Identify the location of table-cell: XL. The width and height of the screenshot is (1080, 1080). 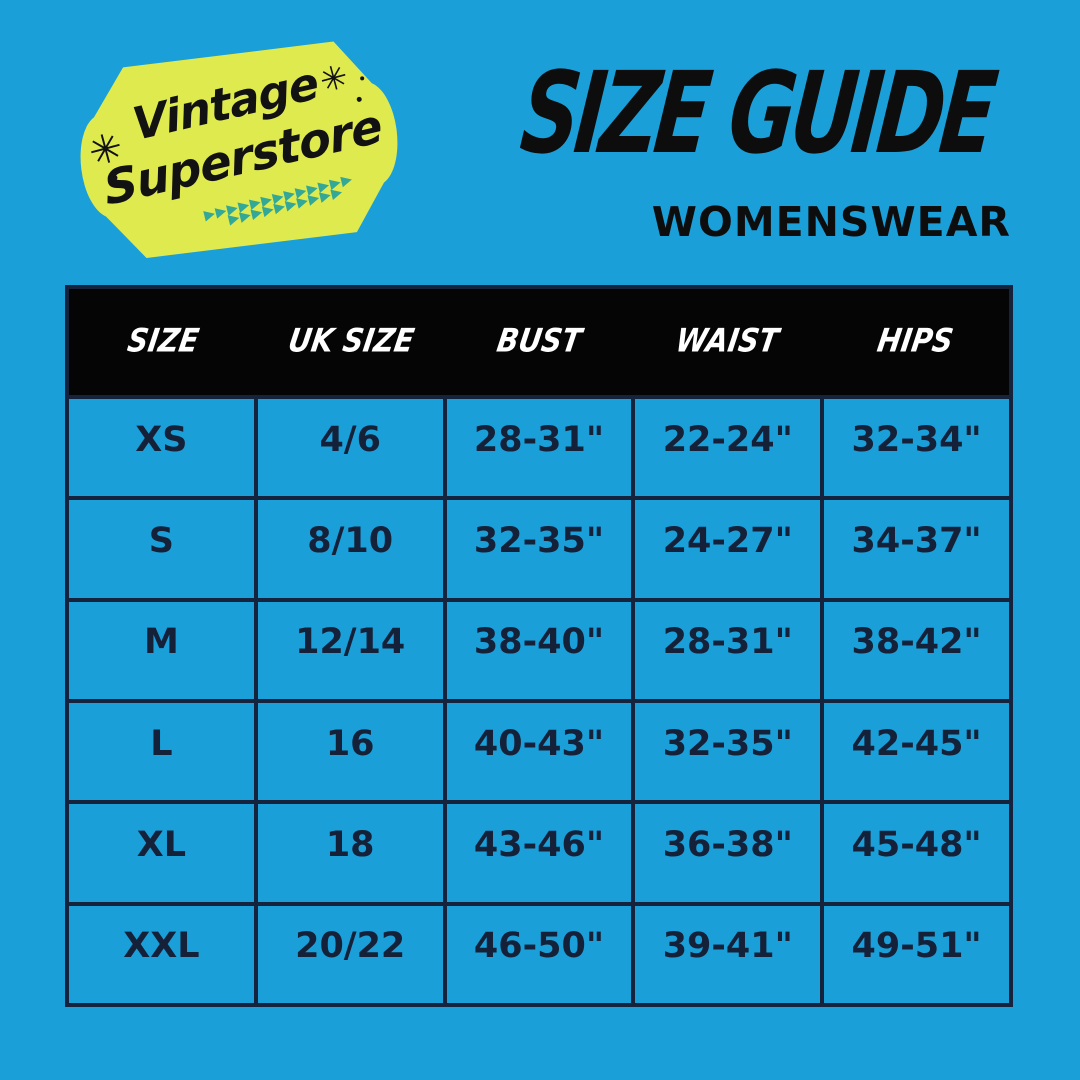
(161, 844).